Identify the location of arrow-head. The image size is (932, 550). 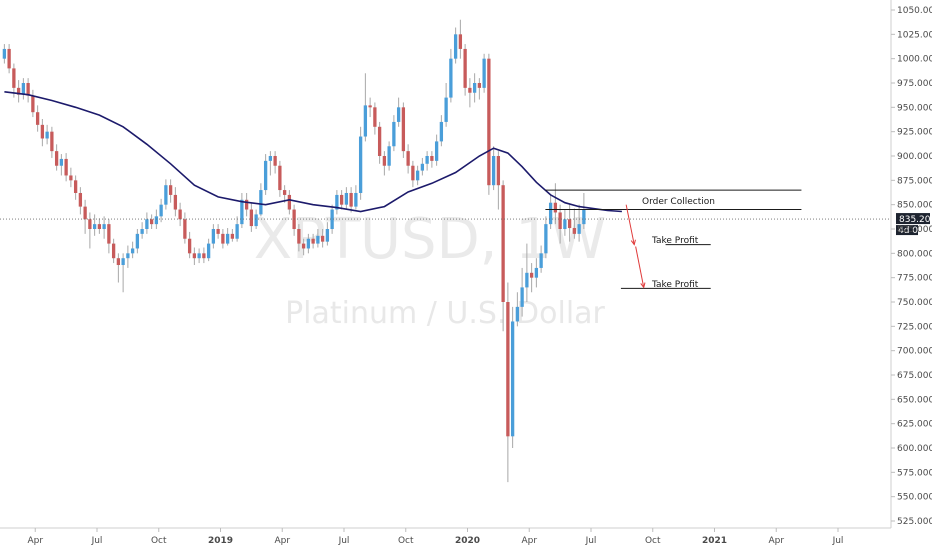
(633, 242).